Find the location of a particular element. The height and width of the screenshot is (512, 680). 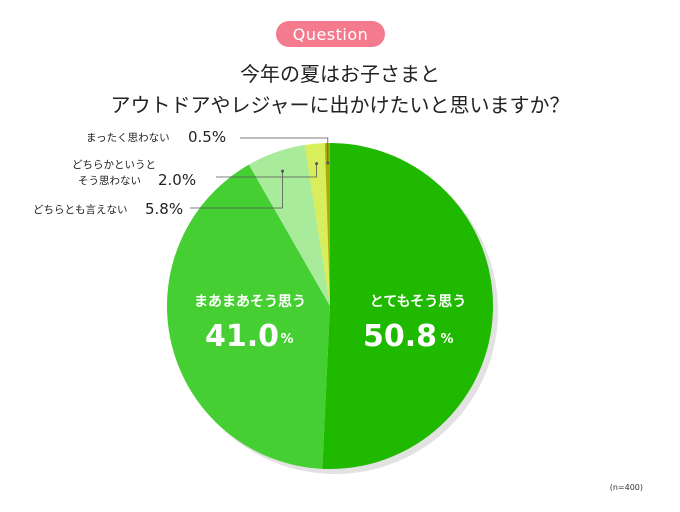

value-dochiratomo: 5.8% is located at coordinates (164, 209).